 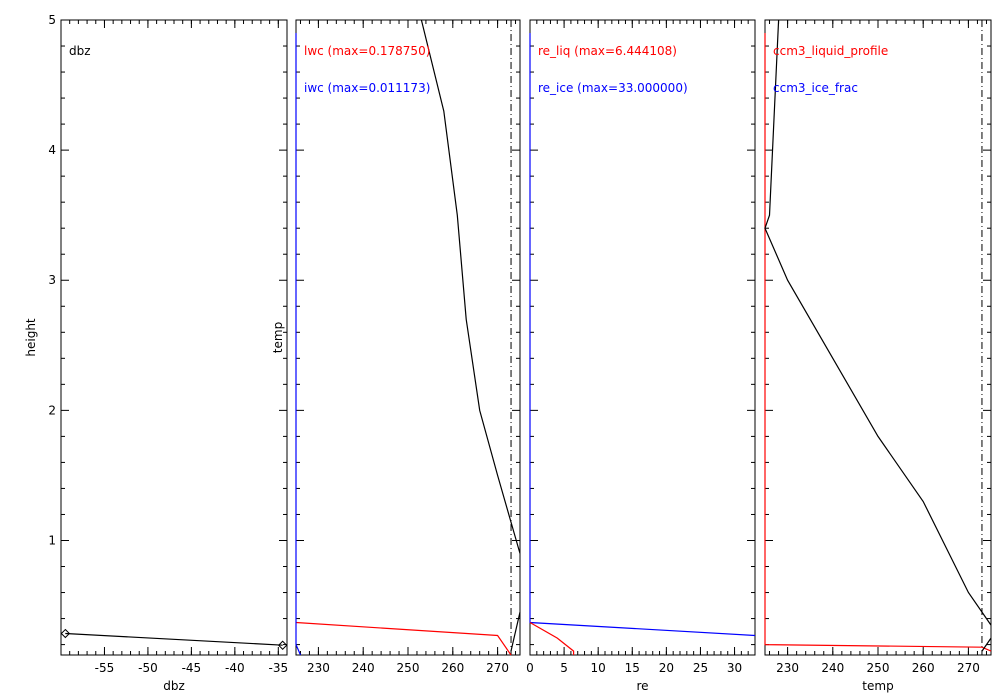 I want to click on x-tick-label: 0, so click(x=530, y=668).